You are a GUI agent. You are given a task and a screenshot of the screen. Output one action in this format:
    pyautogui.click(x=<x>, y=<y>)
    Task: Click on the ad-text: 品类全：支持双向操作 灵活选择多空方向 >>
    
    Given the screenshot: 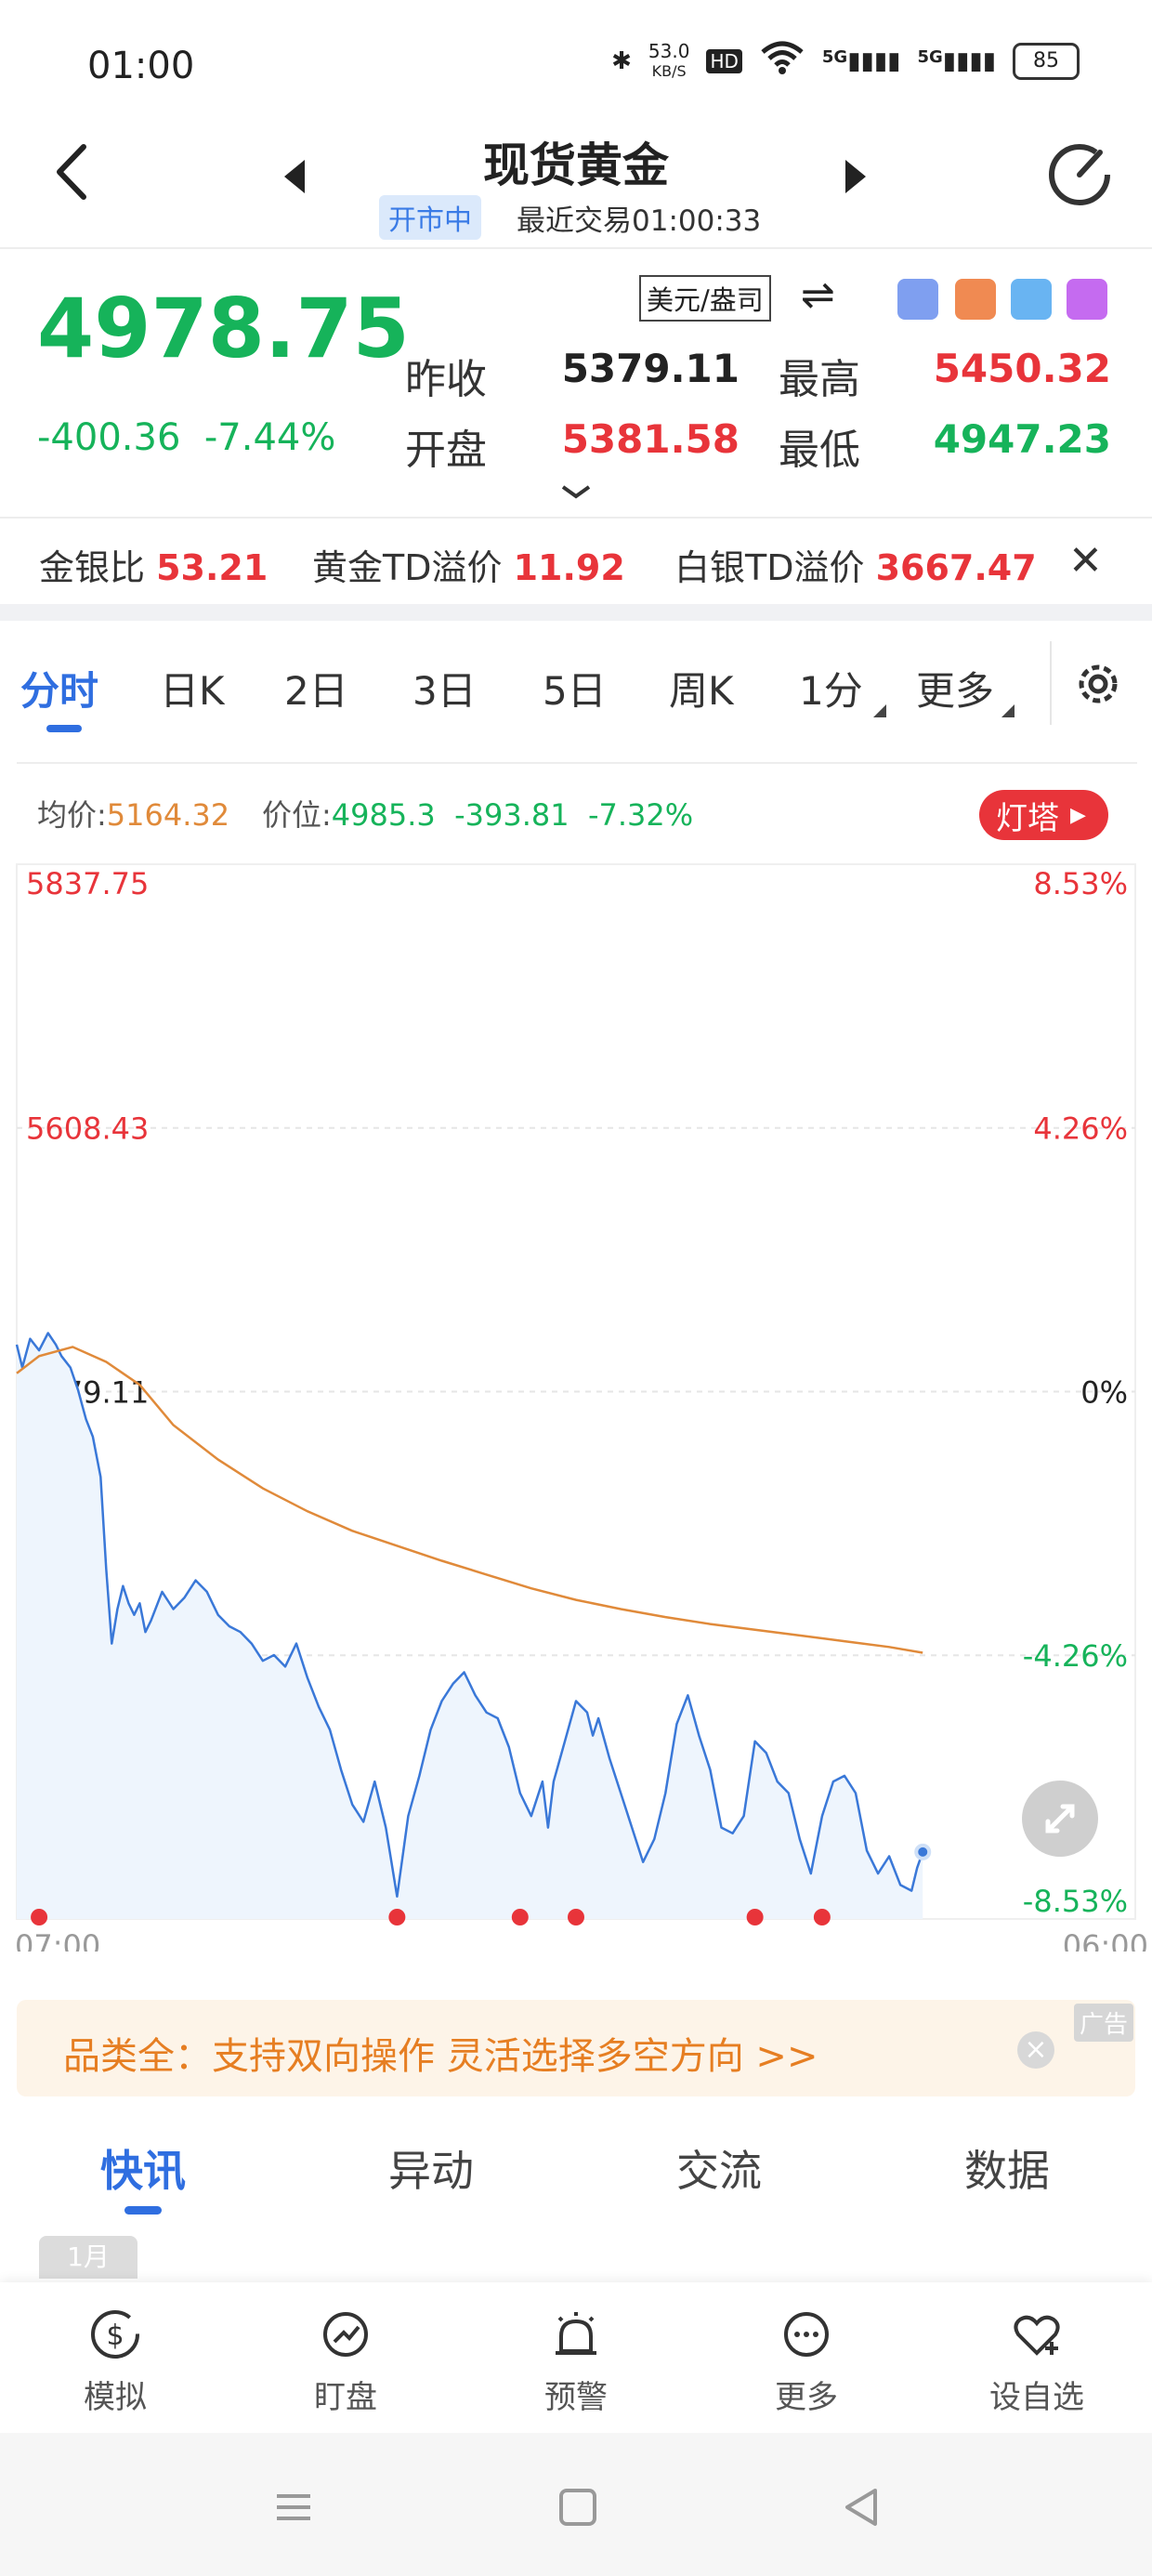 What is the action you would take?
    pyautogui.click(x=440, y=2056)
    